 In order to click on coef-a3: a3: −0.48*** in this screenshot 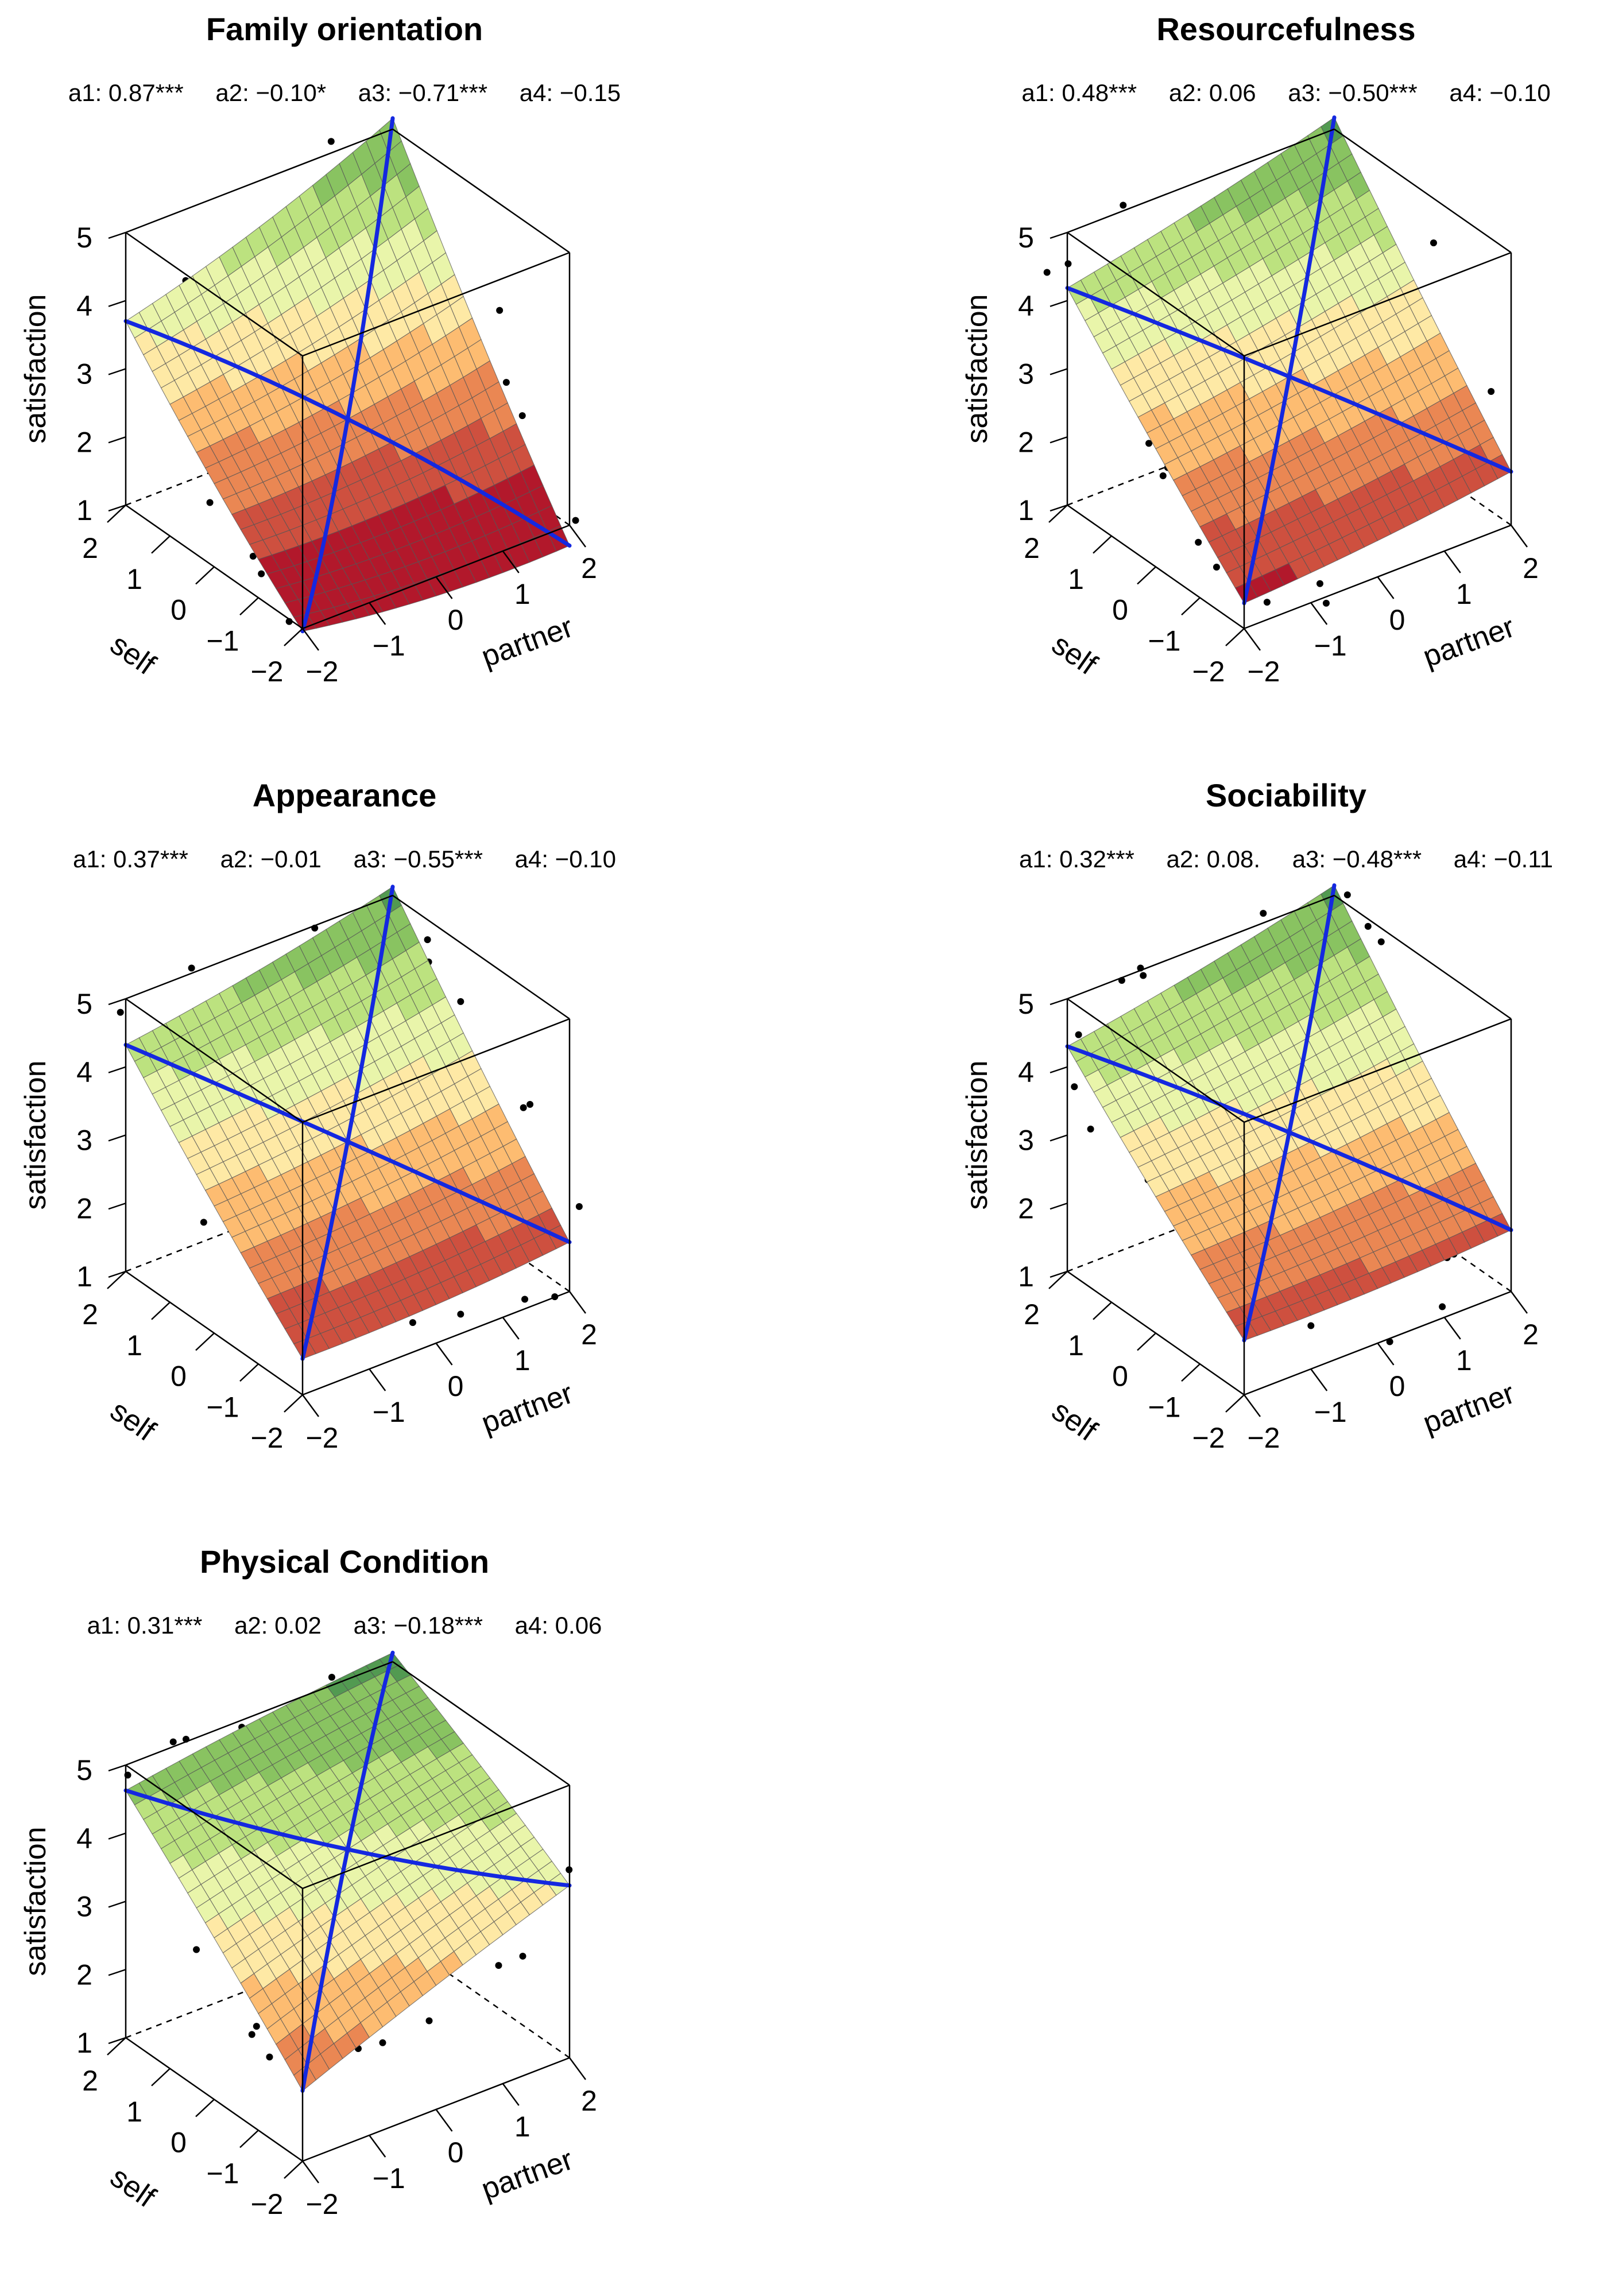, I will do `click(1357, 859)`.